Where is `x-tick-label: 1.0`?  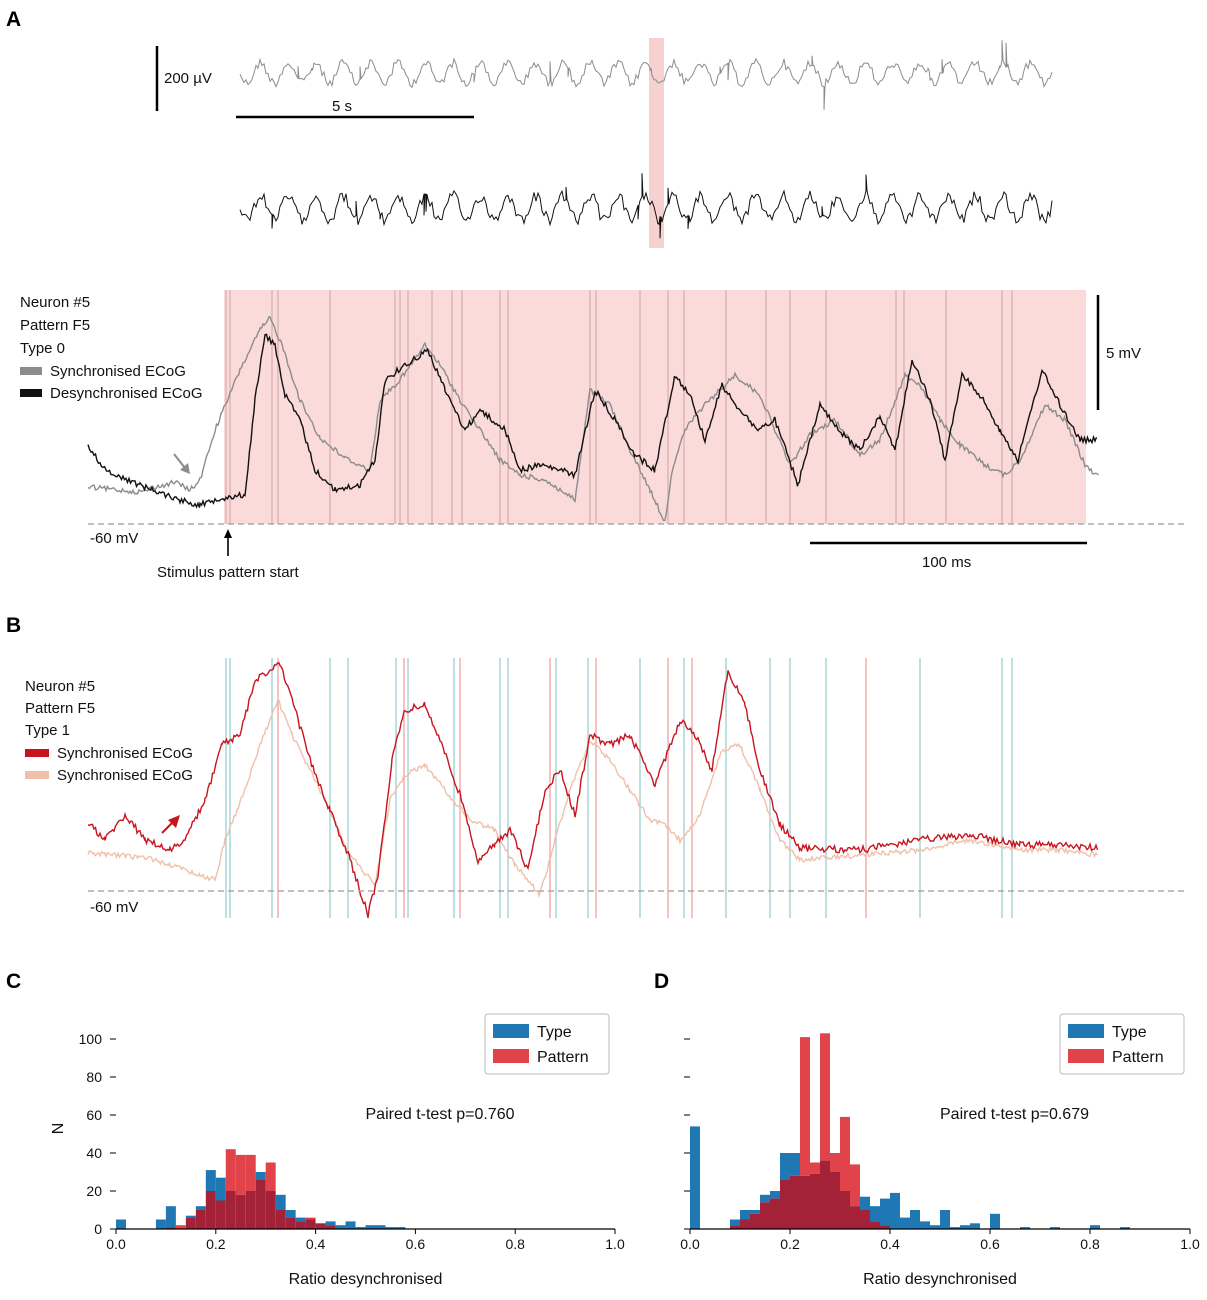
x-tick-label: 1.0 is located at coordinates (615, 1244).